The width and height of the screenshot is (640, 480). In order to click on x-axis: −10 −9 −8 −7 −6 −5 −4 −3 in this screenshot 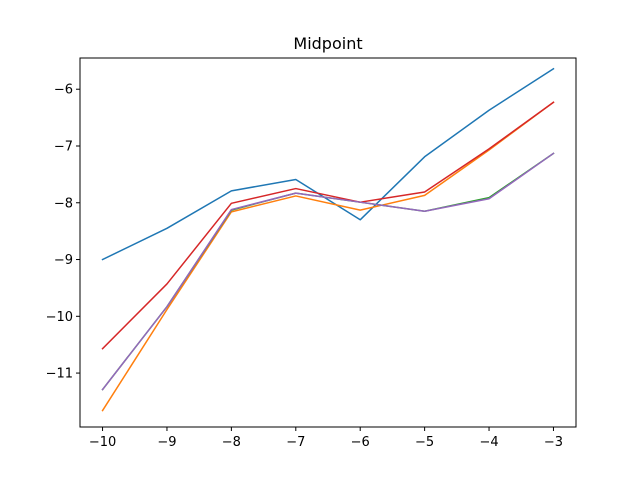, I will do `click(326, 438)`.